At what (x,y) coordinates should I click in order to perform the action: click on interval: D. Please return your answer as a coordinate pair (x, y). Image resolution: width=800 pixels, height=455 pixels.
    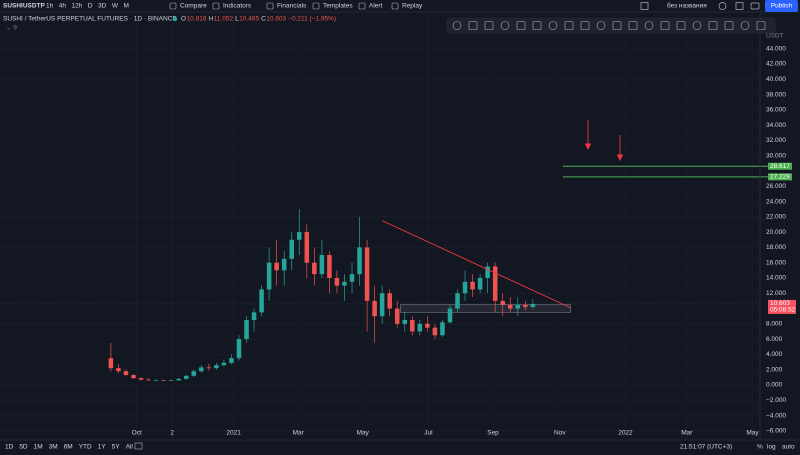
    Looking at the image, I should click on (90, 6).